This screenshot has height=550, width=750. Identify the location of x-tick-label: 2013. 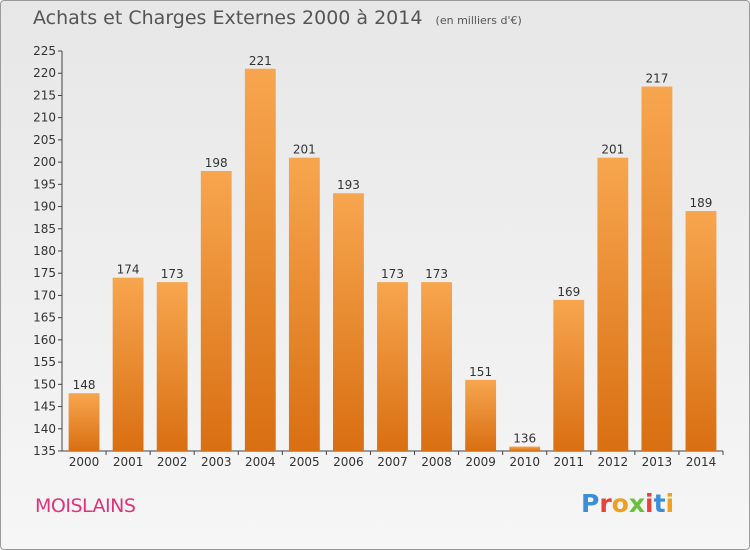
(657, 462).